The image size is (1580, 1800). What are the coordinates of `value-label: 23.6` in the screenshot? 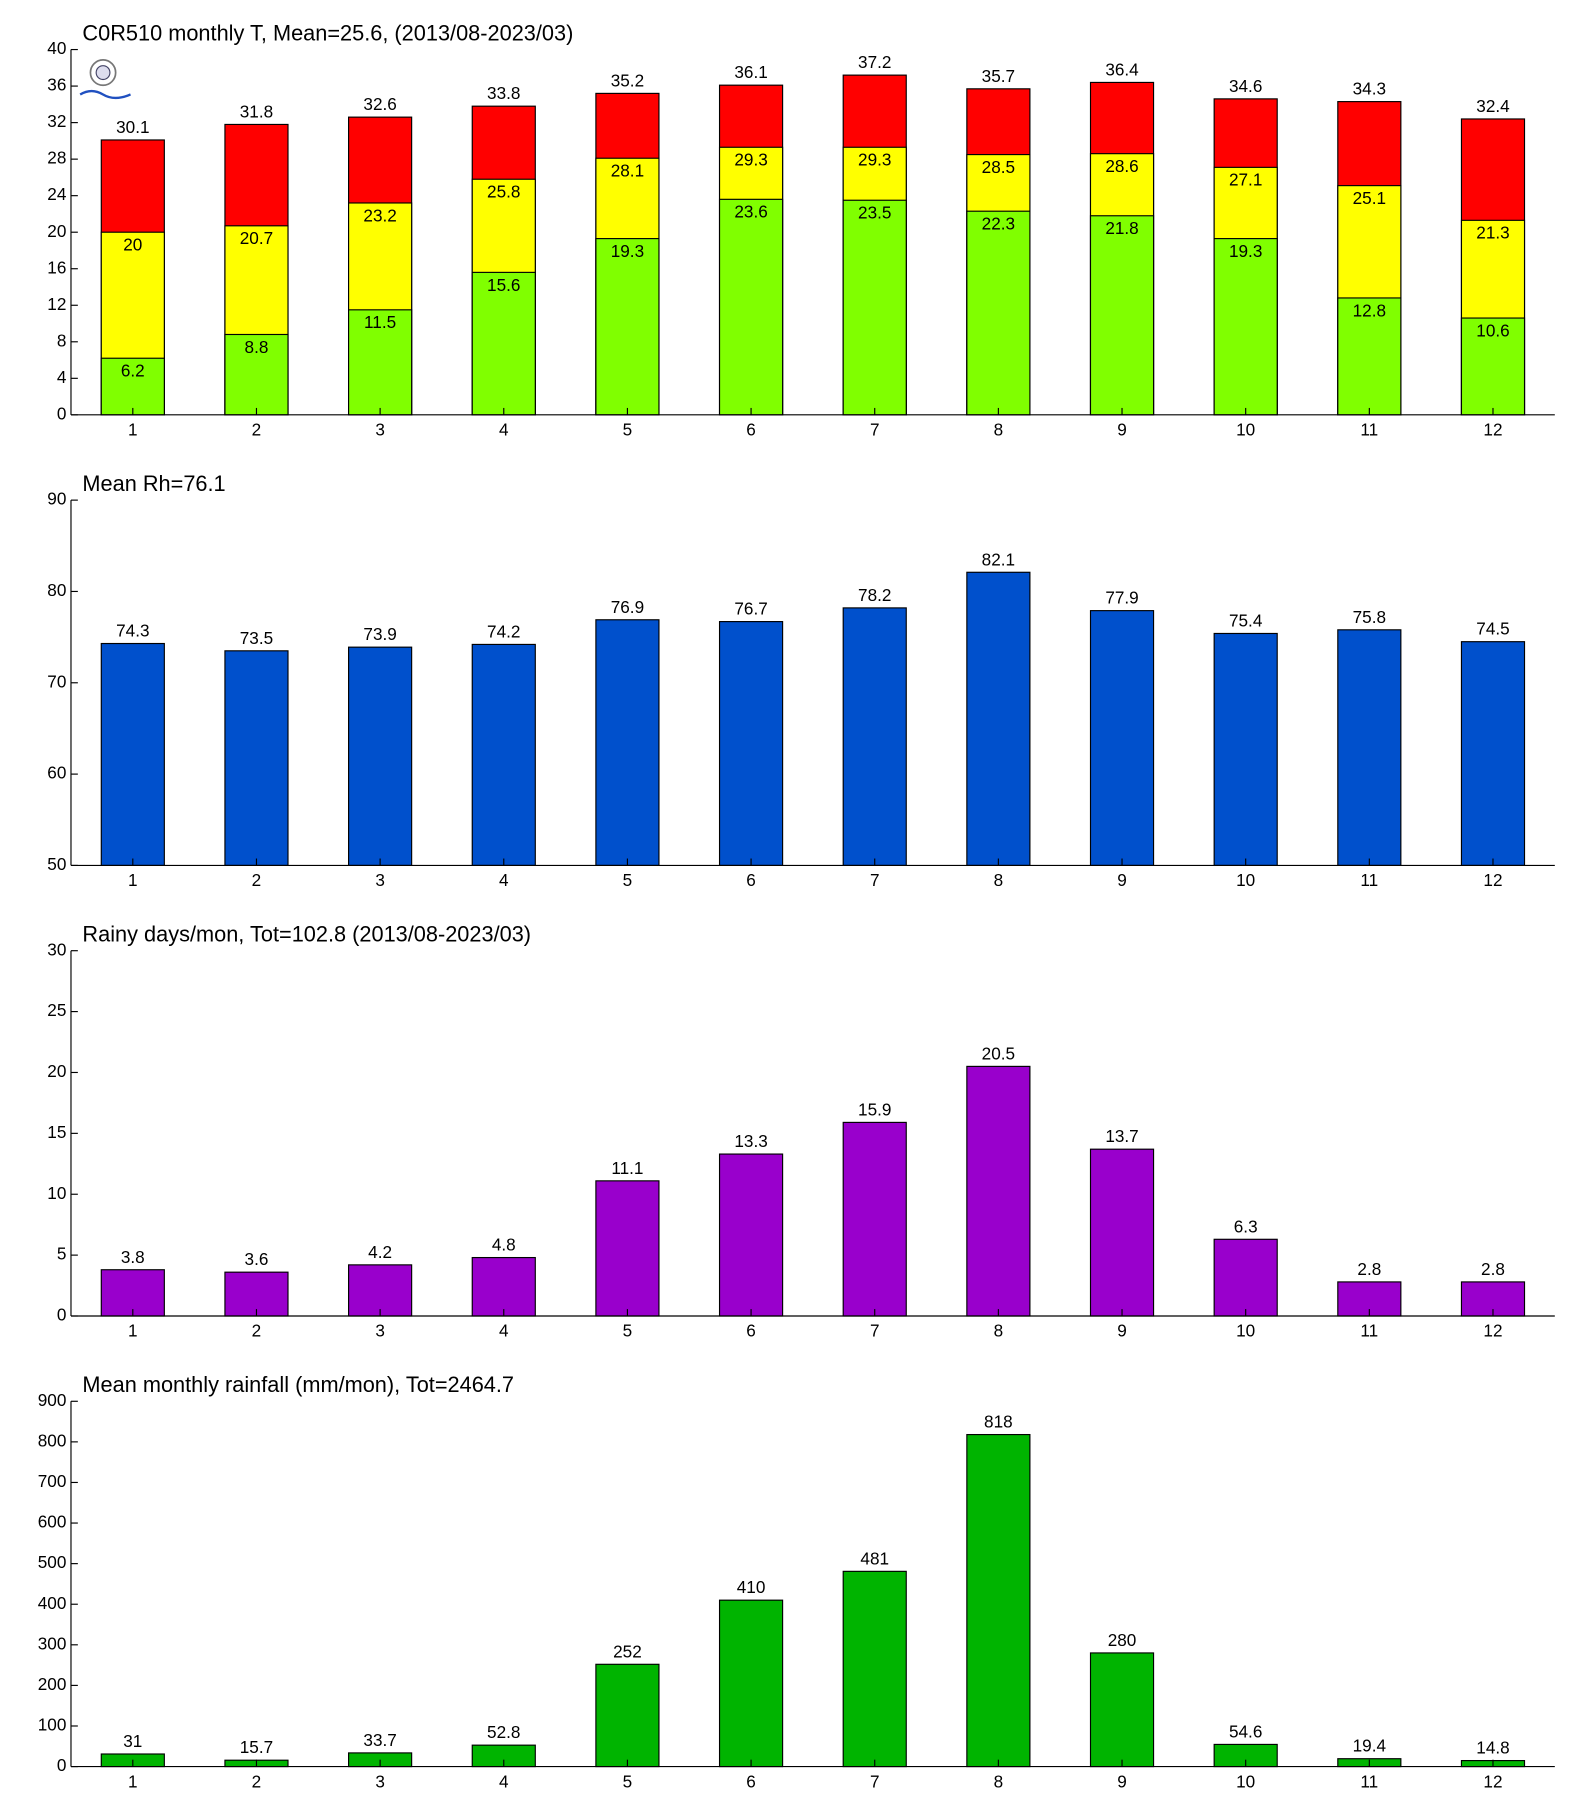 It's located at (750, 212).